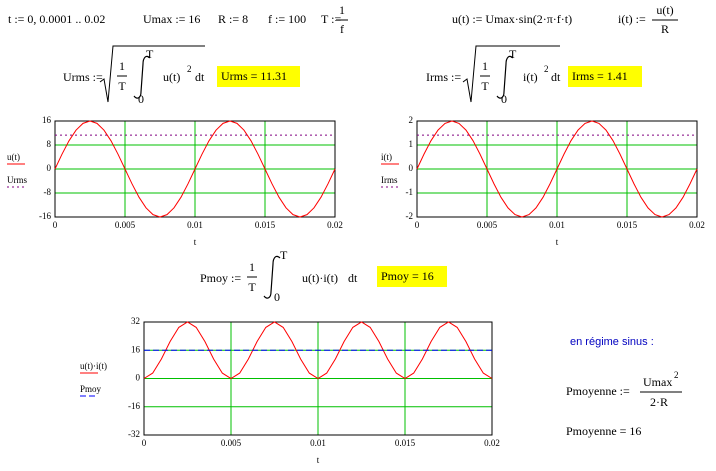 The width and height of the screenshot is (716, 471). Describe the element at coordinates (665, 29) in the screenshot. I see `i-den: R` at that location.